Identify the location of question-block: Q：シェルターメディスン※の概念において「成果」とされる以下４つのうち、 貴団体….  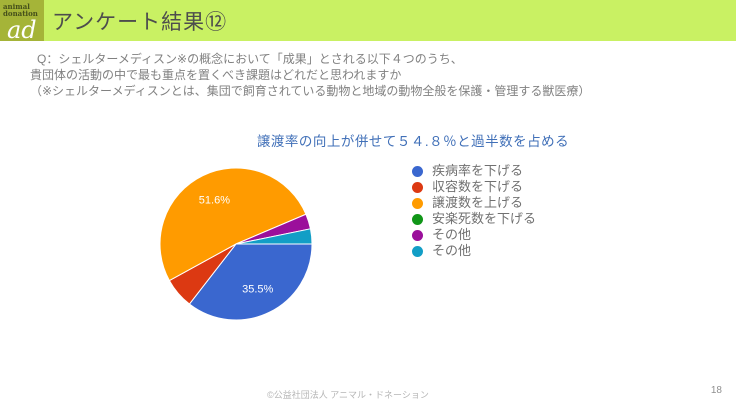
(310, 75).